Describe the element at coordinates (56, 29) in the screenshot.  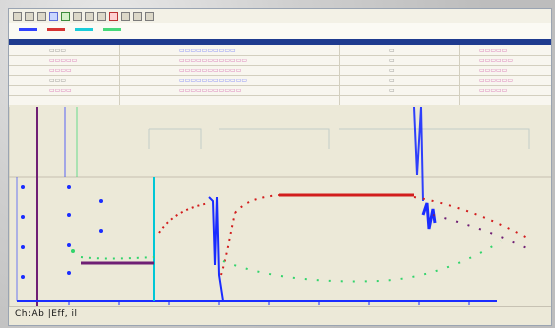
I see `legend-swatch-red` at that location.